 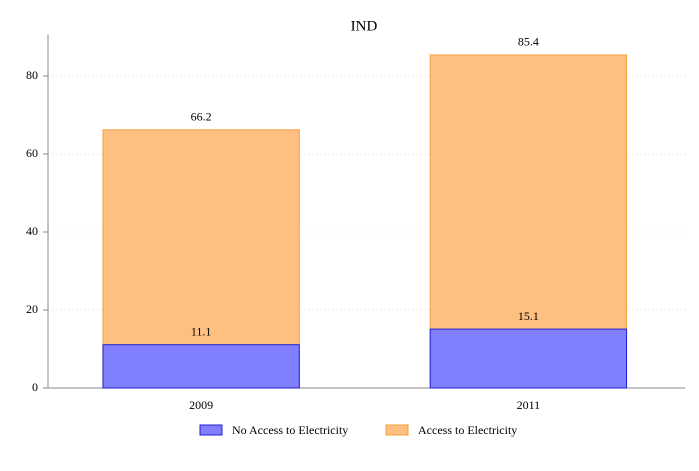 What do you see at coordinates (467, 430) in the screenshot?
I see `legend-label: Access to Electricity` at bounding box center [467, 430].